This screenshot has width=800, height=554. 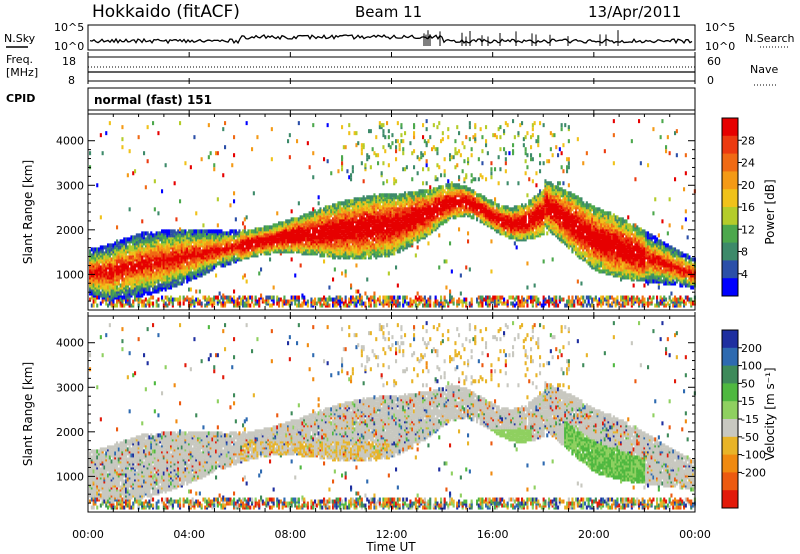 I want to click on freq-panel-frame, so click(x=391, y=69).